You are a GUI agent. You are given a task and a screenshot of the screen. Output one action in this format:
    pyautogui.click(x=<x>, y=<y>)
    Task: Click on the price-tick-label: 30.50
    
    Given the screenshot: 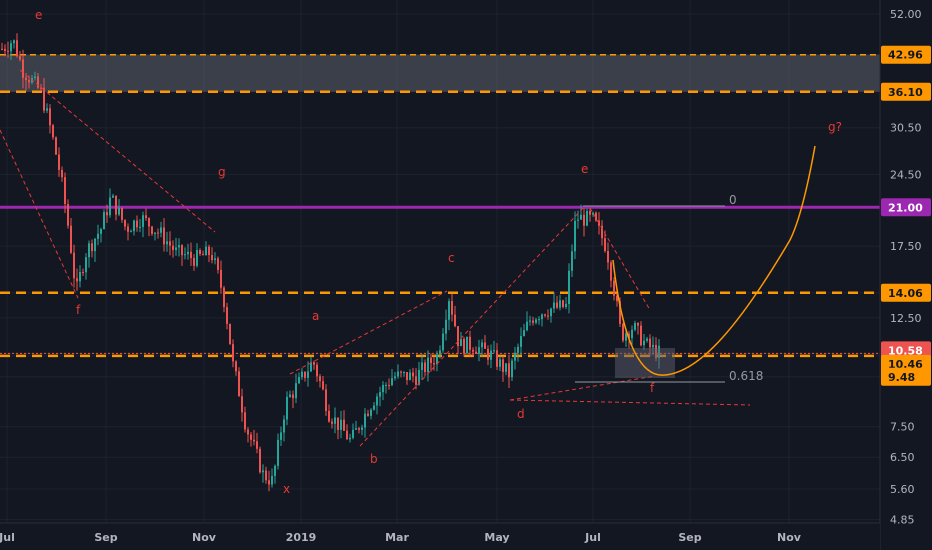 What is the action you would take?
    pyautogui.click(x=906, y=128)
    